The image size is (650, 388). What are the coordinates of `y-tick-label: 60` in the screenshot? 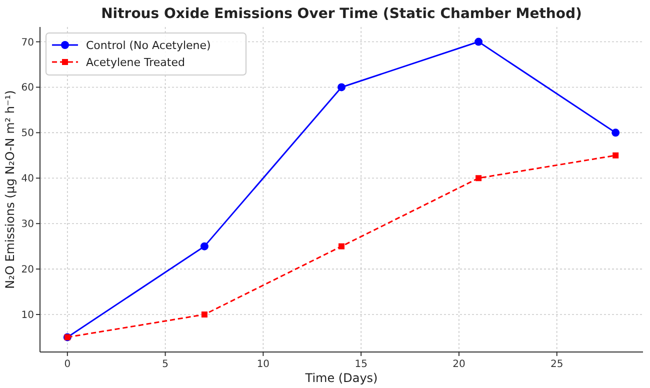 It's located at (27, 88).